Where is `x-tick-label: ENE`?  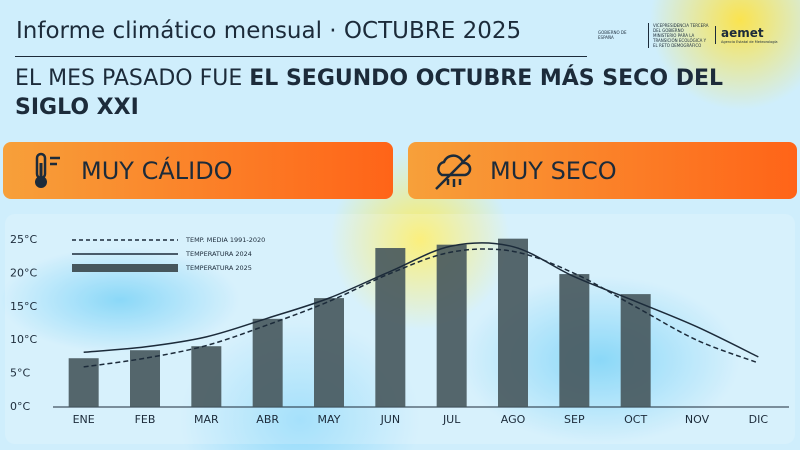 x-tick-label: ENE is located at coordinates (84, 419).